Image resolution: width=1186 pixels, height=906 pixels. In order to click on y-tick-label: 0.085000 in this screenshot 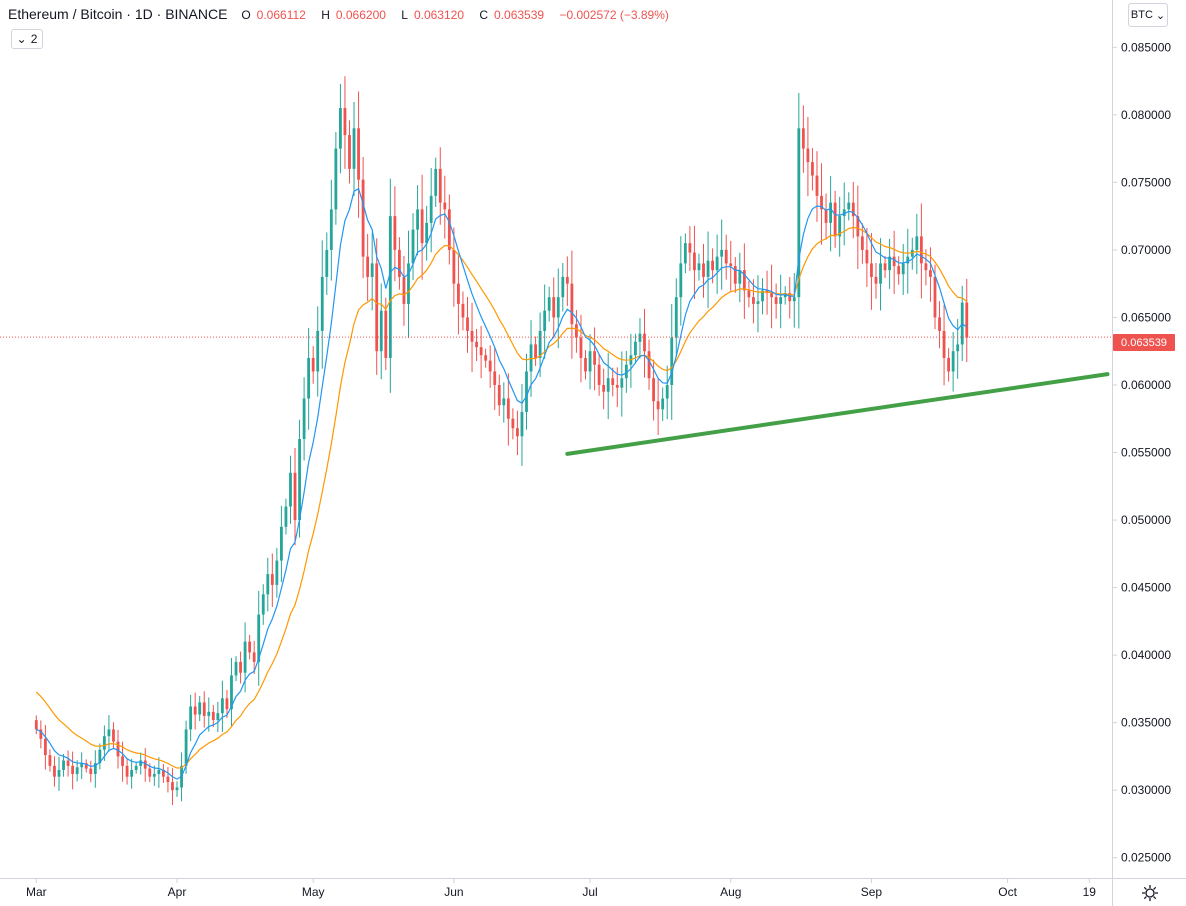, I will do `click(1146, 47)`.